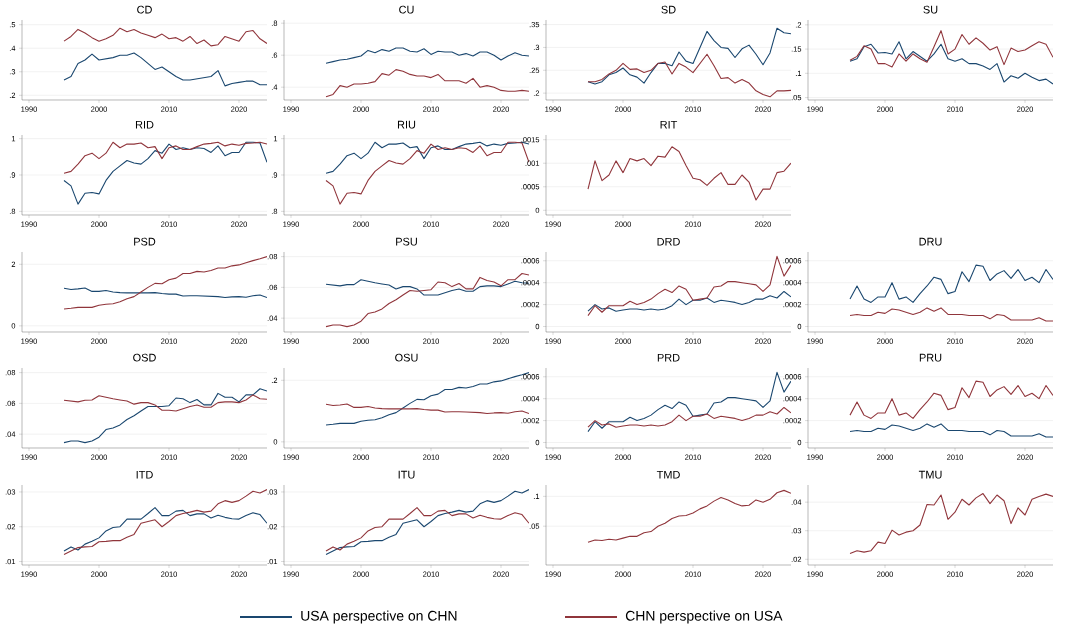 This screenshot has width=1076, height=631. What do you see at coordinates (668, 241) in the screenshot?
I see `chart-title: DRD` at bounding box center [668, 241].